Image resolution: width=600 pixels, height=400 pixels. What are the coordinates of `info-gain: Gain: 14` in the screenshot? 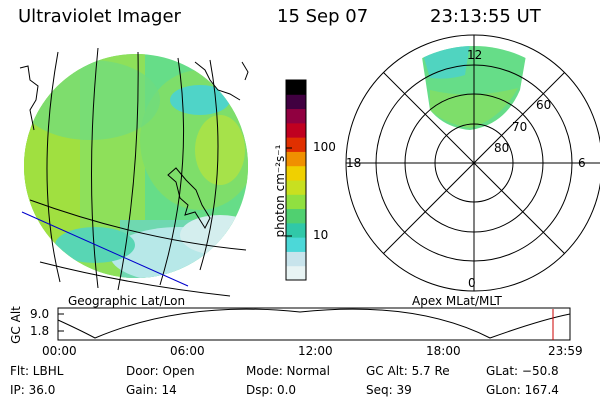 It's located at (151, 390).